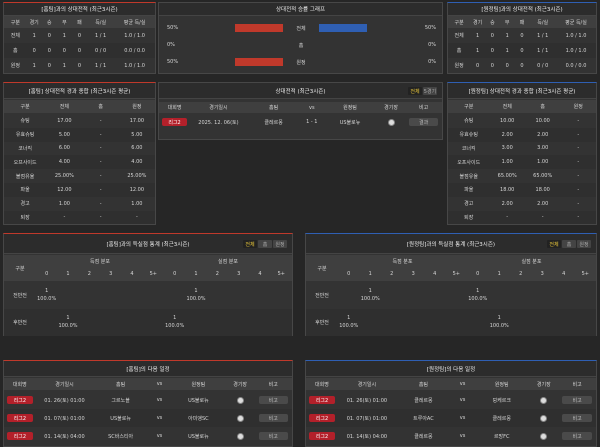 The image size is (600, 447). What do you see at coordinates (501, 436) in the screenshot?
I see `away-team: 르망FC` at bounding box center [501, 436].